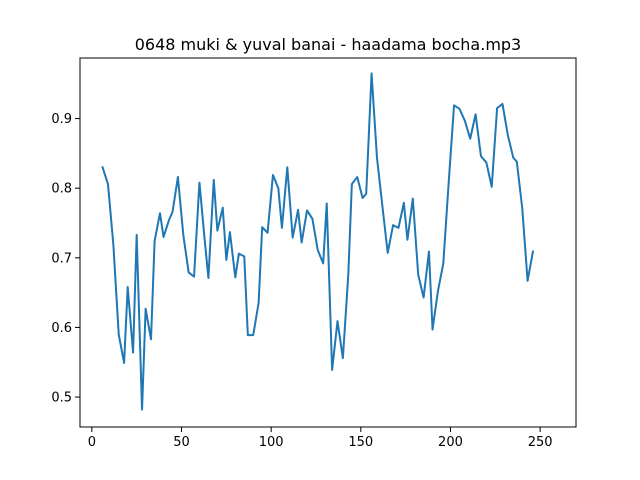  Describe the element at coordinates (61, 119) in the screenshot. I see `y-tick-label: 0.9` at that location.